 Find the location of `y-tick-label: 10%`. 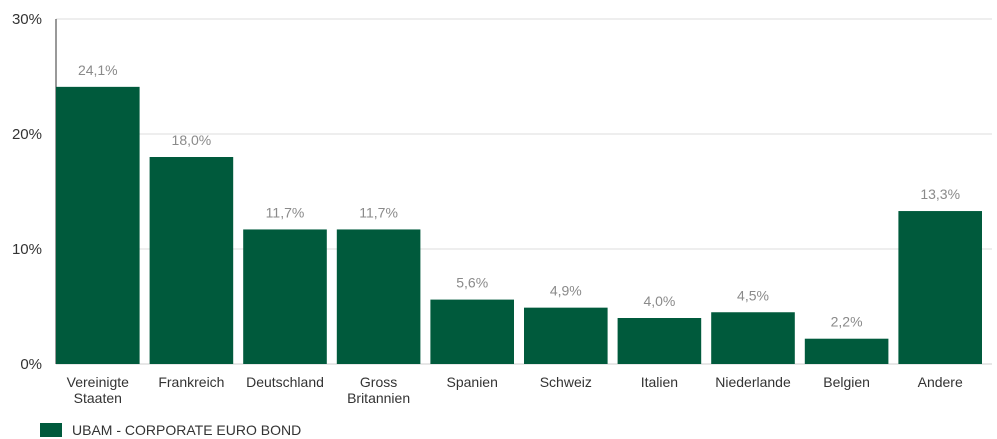

y-tick-label: 10% is located at coordinates (27, 249).